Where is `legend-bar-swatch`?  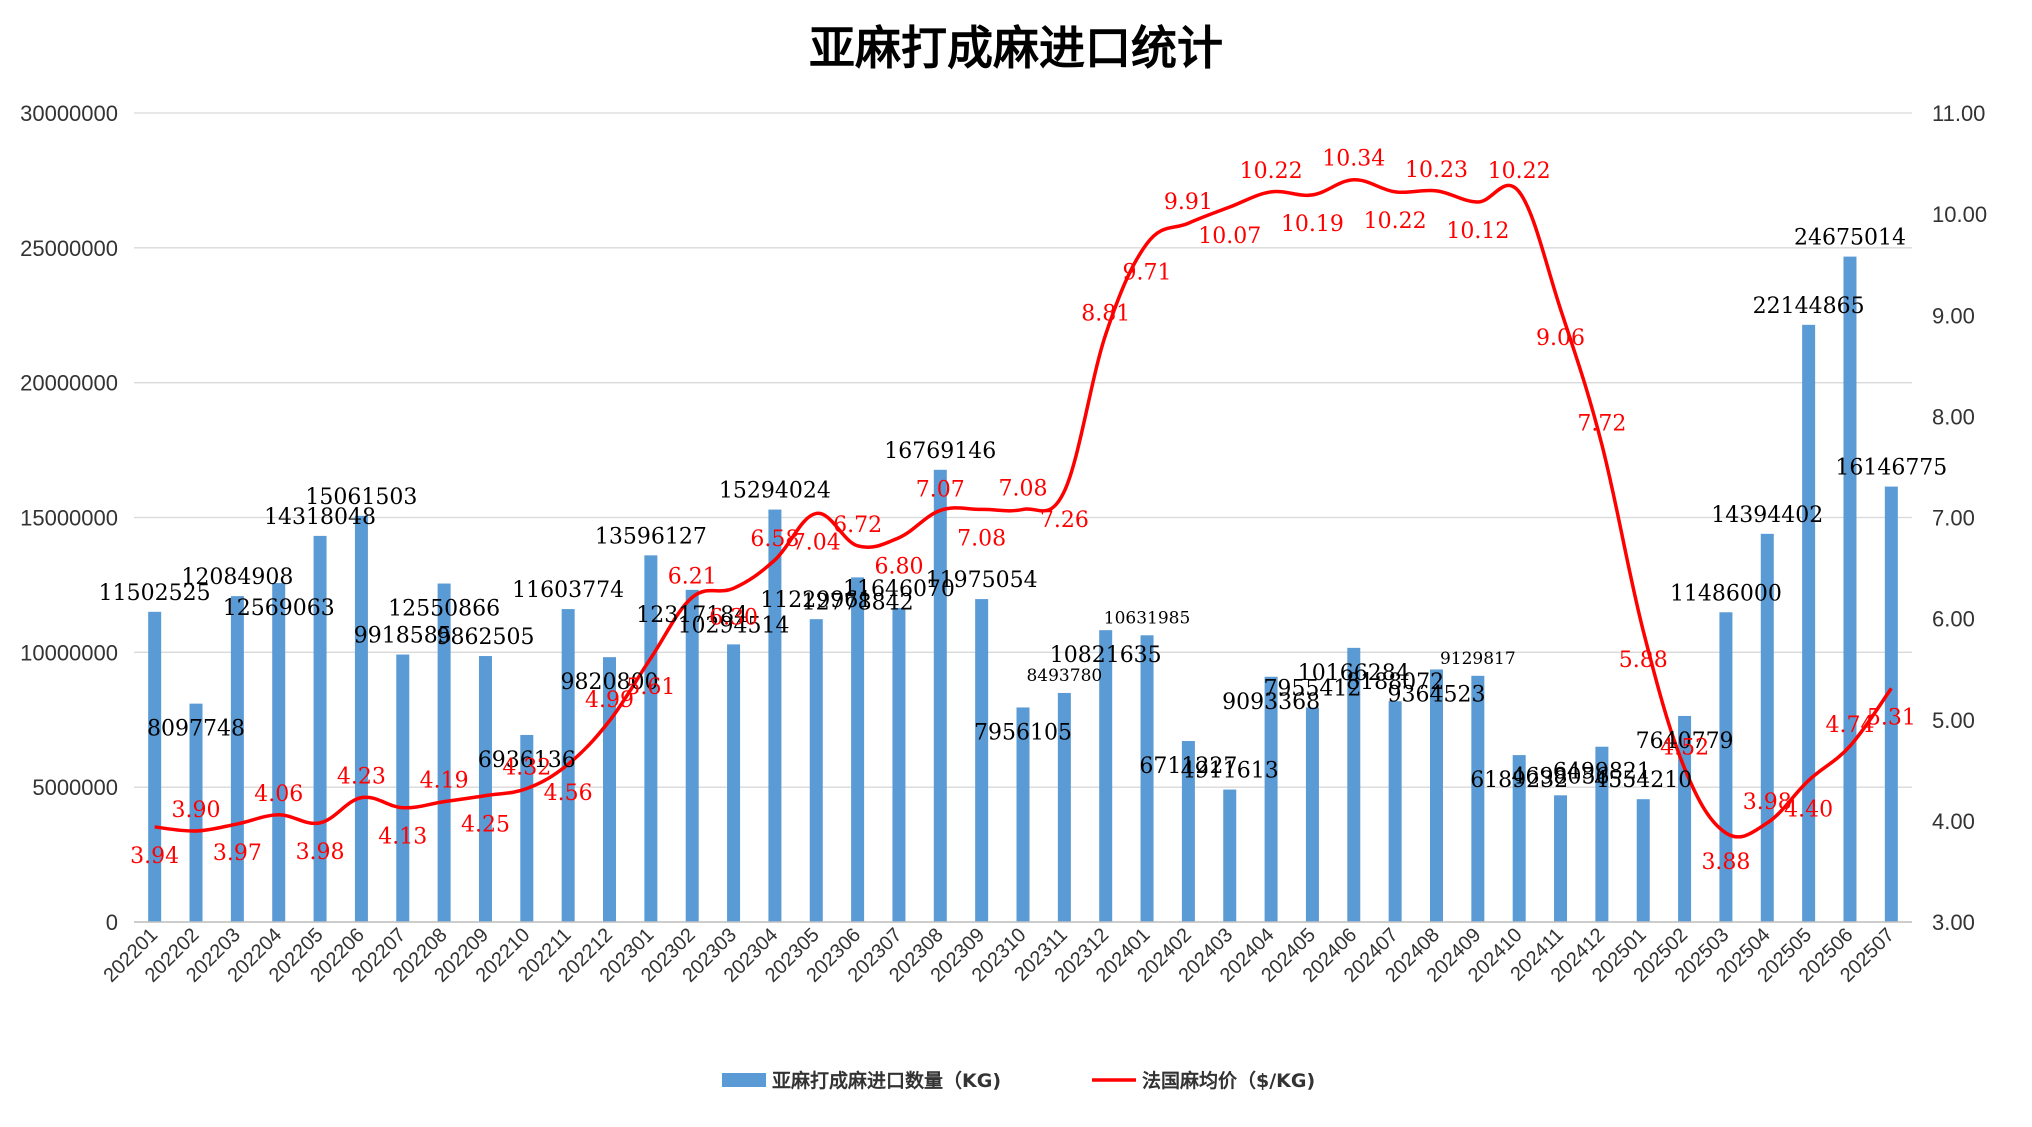
legend-bar-swatch is located at coordinates (744, 1080).